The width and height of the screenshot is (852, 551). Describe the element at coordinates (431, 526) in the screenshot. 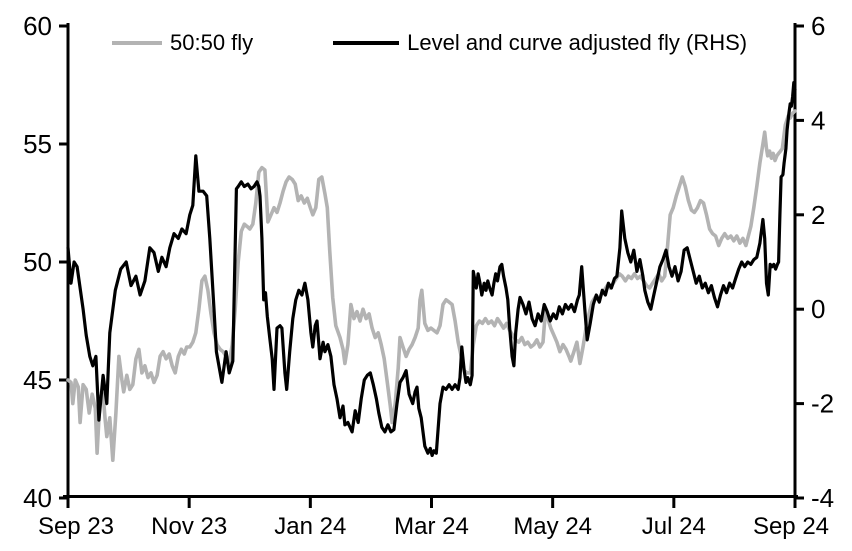

I see `x-axis-tick-label: Mar 24` at that location.